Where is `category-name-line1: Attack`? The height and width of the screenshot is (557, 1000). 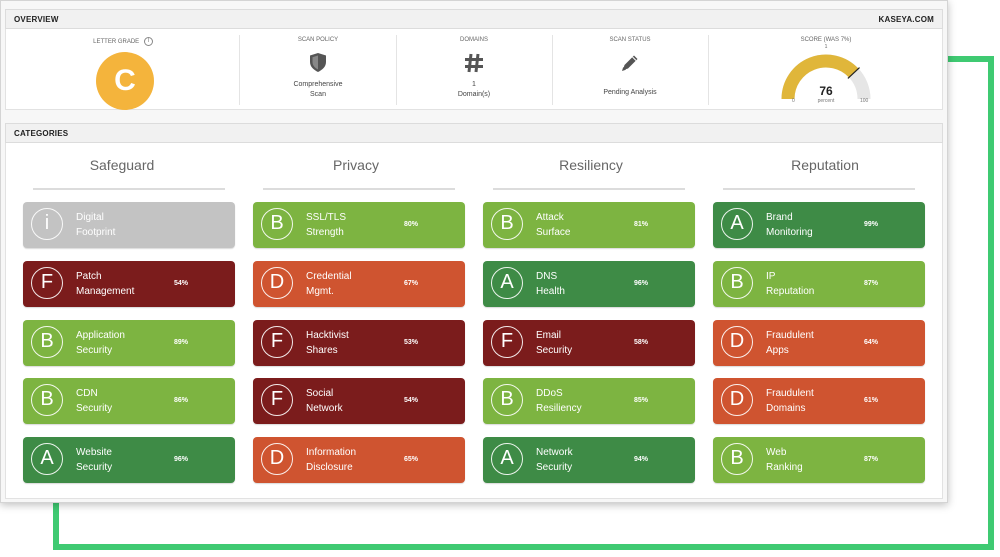
category-name-line1: Attack is located at coordinates (550, 217).